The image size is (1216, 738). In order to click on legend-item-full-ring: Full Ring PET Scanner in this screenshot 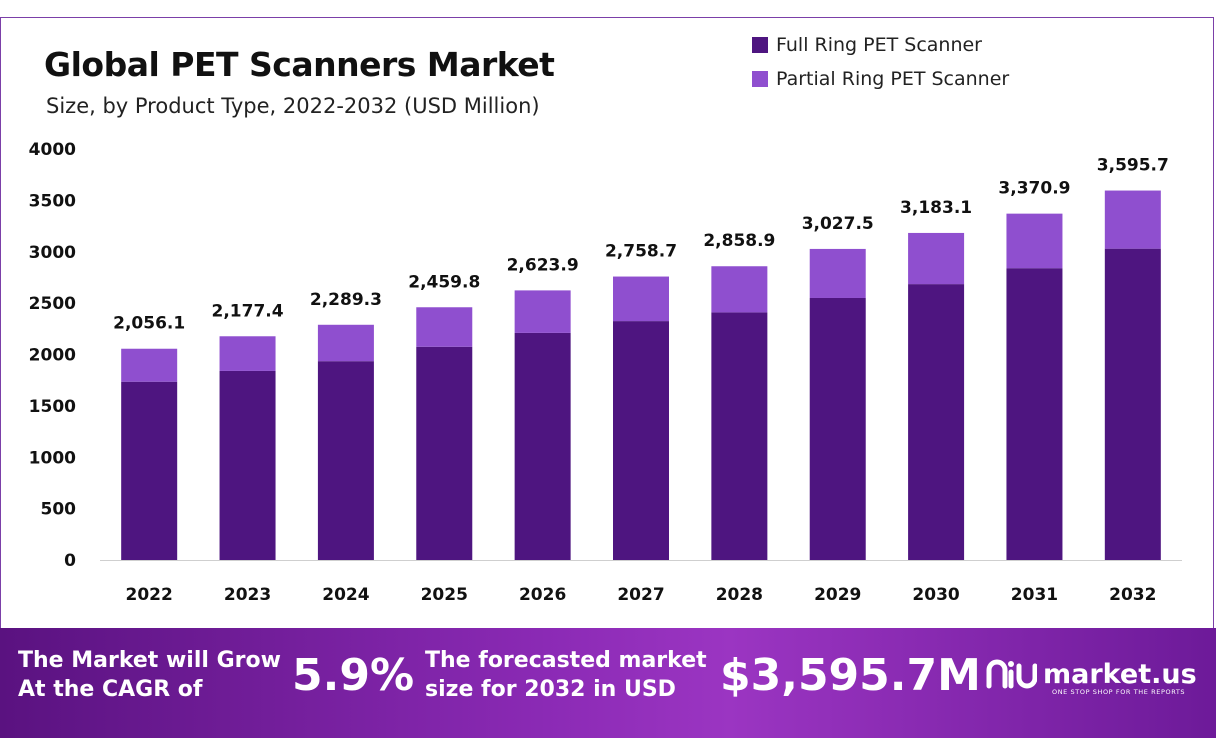, I will do `click(880, 45)`.